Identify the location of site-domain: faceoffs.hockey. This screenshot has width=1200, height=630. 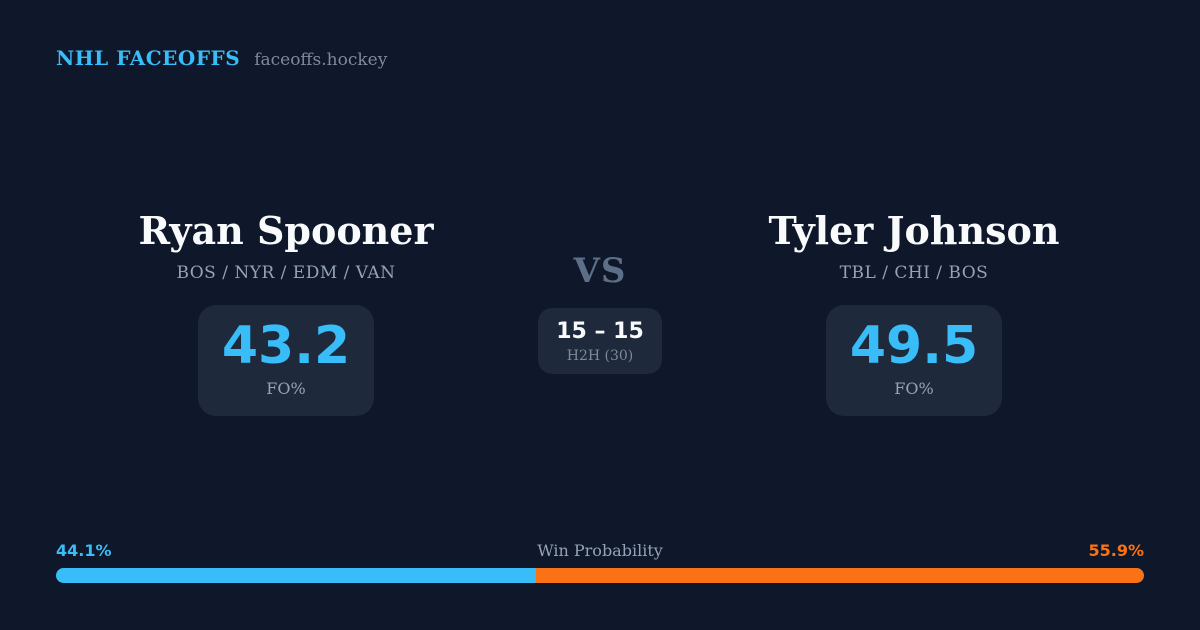
(321, 60).